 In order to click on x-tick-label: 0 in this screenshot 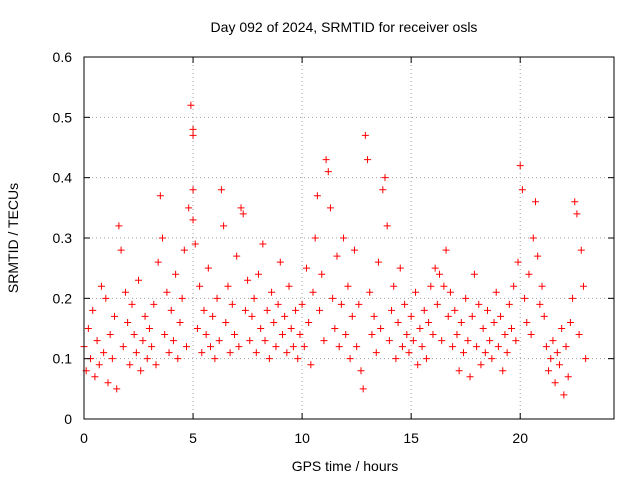, I will do `click(84, 438)`.